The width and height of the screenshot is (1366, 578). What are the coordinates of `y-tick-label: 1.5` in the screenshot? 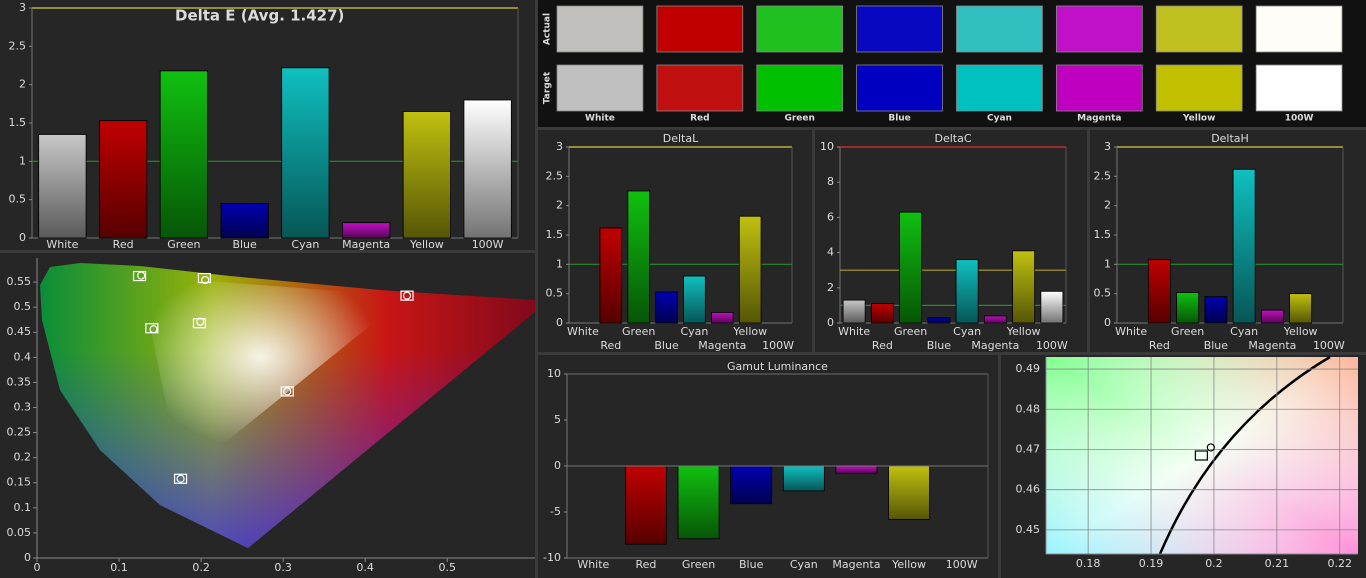 It's located at (555, 234).